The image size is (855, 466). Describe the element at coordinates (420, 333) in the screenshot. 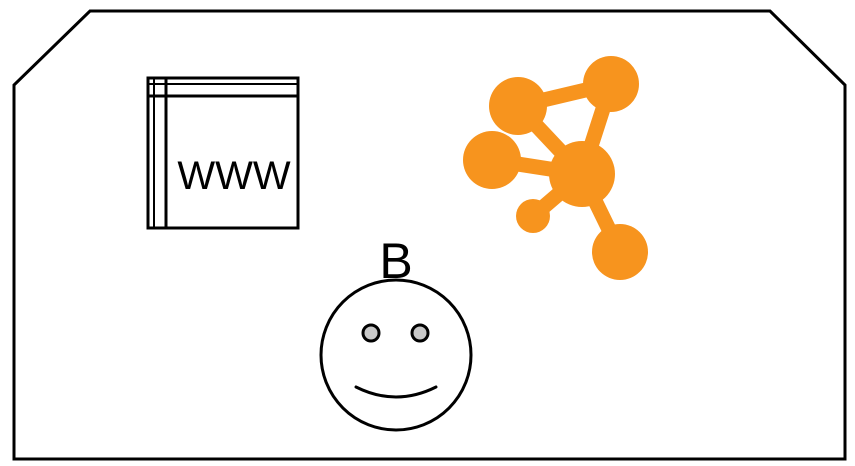

I see `right-eye` at that location.